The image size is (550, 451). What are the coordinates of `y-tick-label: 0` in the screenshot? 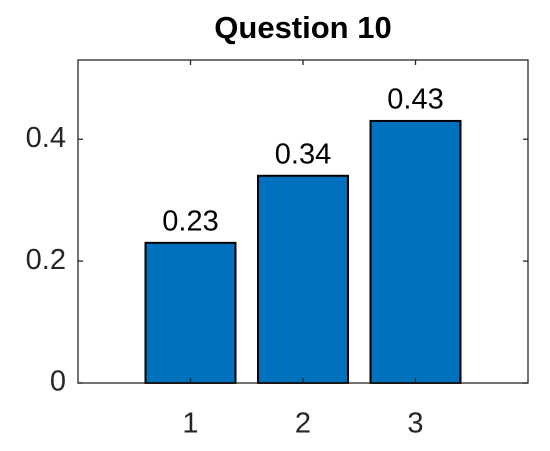 It's located at (58, 382).